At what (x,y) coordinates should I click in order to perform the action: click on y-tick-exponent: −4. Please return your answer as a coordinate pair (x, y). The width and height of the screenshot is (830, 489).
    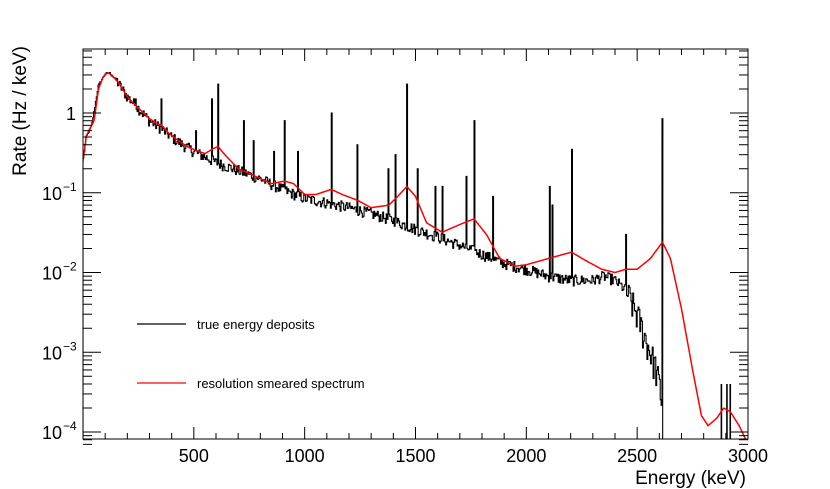
    Looking at the image, I should click on (70, 426).